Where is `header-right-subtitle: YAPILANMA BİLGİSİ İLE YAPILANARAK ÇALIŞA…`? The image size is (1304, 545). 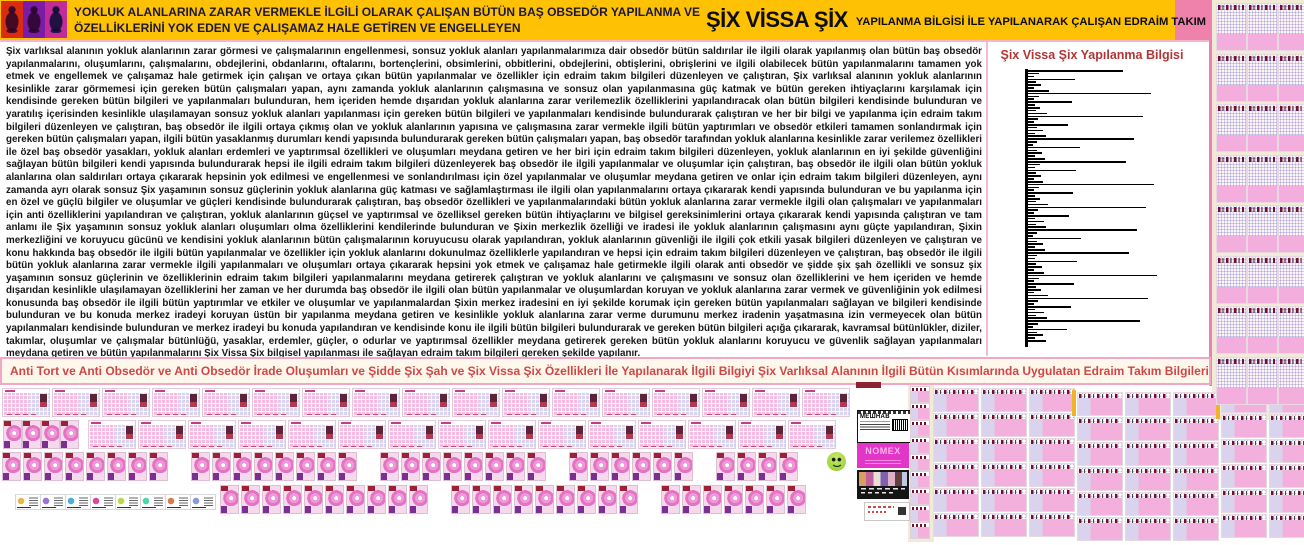 header-right-subtitle: YAPILANMA BİLGİSİ İLE YAPILANARAK ÇALIŞA… is located at coordinates (1060, 21).